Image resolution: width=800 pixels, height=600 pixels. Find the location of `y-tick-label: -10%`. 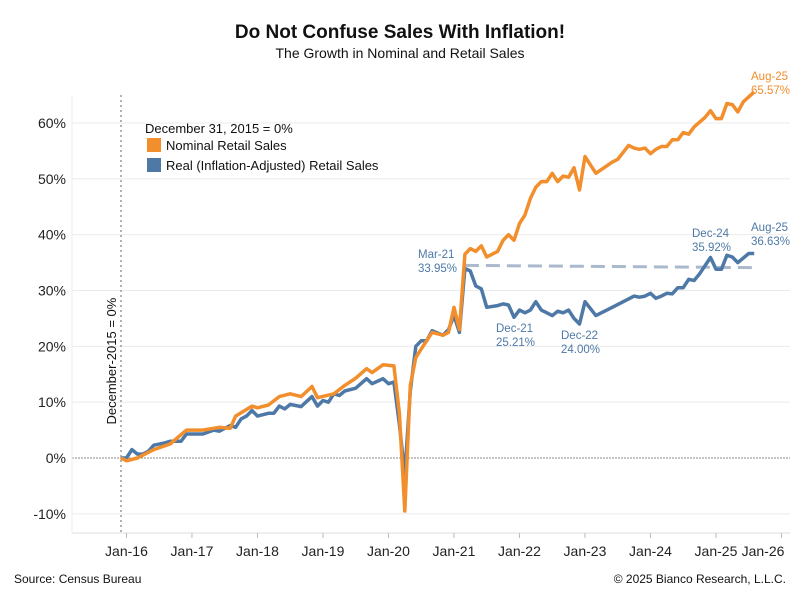

y-tick-label: -10% is located at coordinates (49, 514).